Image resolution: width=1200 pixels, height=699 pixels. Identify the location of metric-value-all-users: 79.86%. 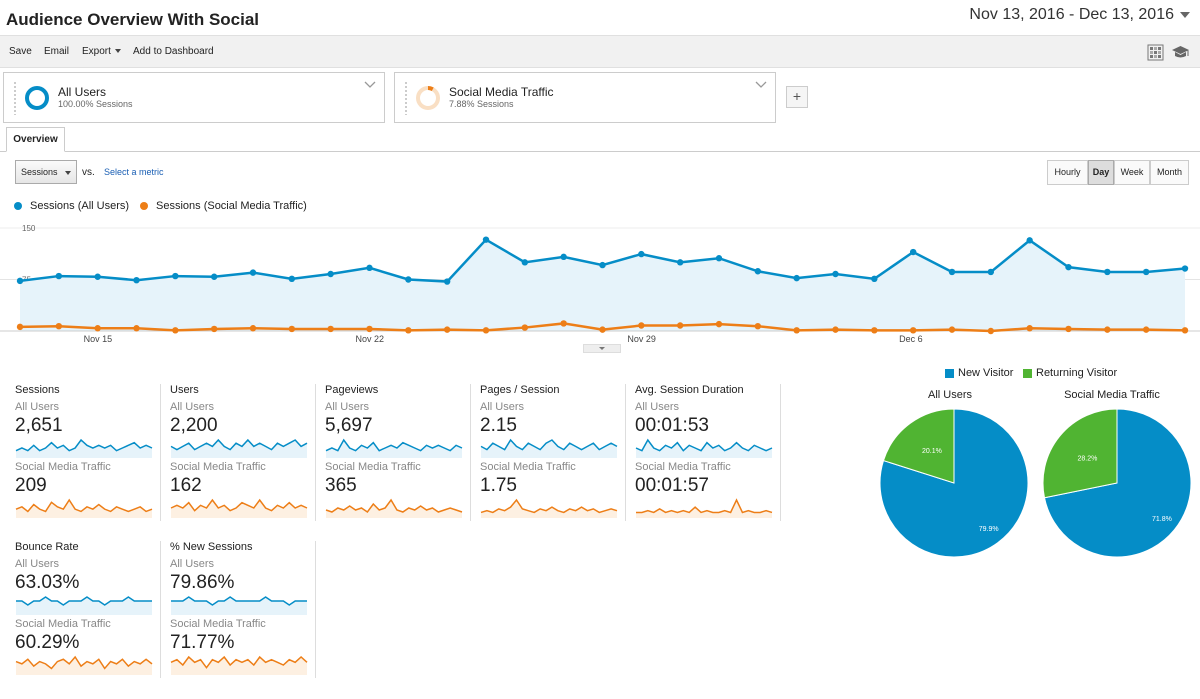
(202, 582).